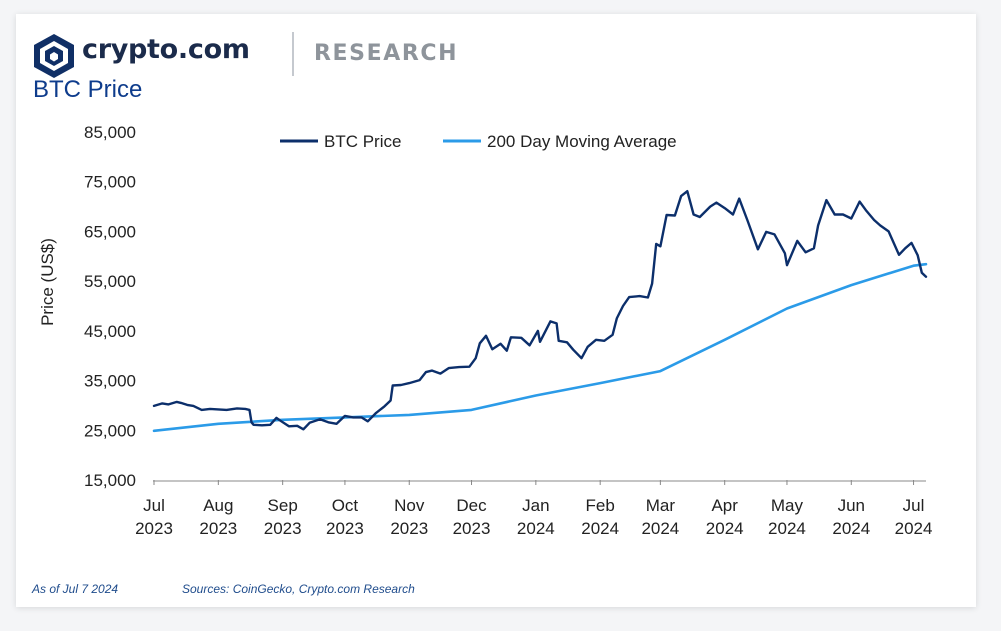 The image size is (1001, 631). What do you see at coordinates (88, 89) in the screenshot?
I see `chart-title: BTC Price` at bounding box center [88, 89].